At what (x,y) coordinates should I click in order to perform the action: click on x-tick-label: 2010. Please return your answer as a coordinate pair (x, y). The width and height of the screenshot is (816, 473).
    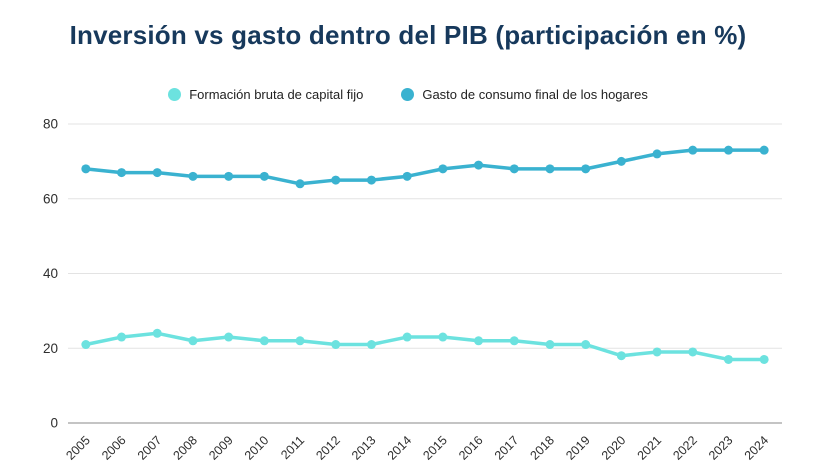
    Looking at the image, I should click on (257, 448).